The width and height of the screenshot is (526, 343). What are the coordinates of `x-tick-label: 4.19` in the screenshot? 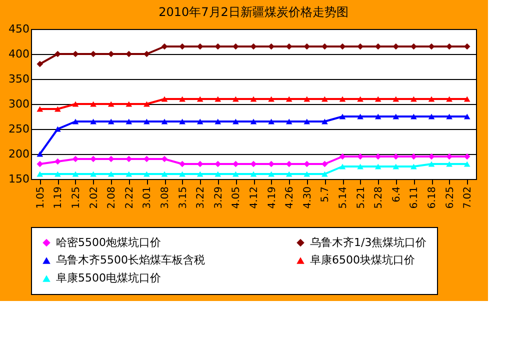 It's located at (272, 197).